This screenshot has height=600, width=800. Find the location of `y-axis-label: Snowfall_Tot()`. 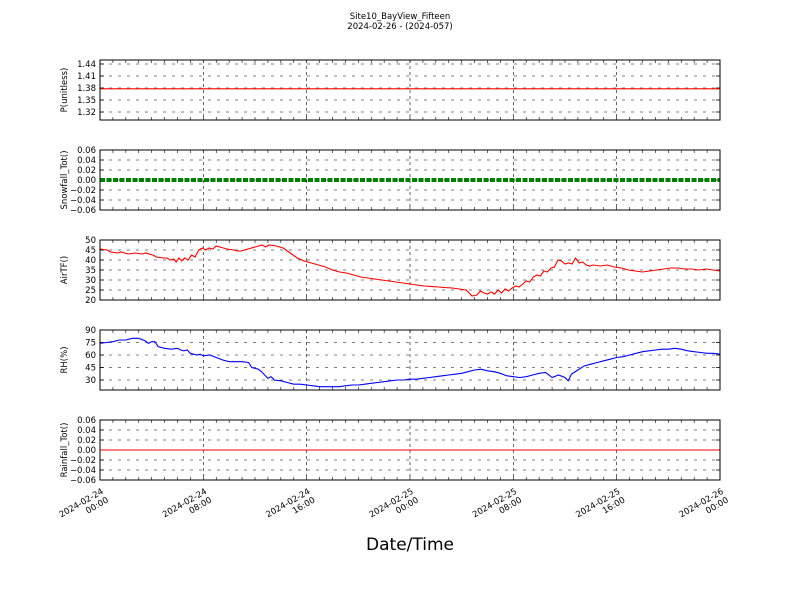

y-axis-label: Snowfall_Tot() is located at coordinates (65, 179).